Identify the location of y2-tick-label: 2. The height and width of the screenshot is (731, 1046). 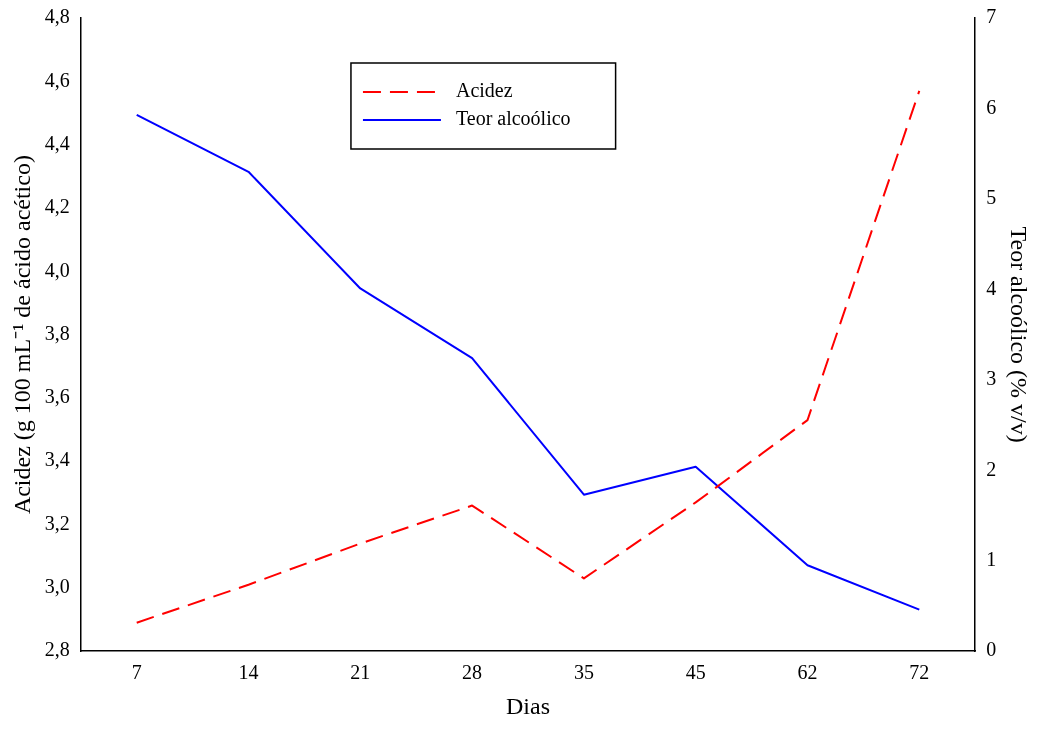
(991, 468).